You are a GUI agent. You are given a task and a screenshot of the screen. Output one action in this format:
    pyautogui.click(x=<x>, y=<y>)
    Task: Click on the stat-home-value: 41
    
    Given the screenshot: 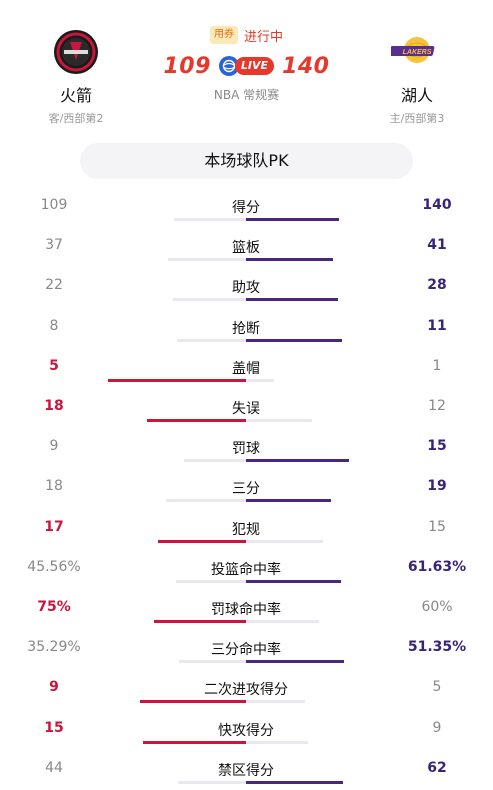 What is the action you would take?
    pyautogui.click(x=437, y=245)
    